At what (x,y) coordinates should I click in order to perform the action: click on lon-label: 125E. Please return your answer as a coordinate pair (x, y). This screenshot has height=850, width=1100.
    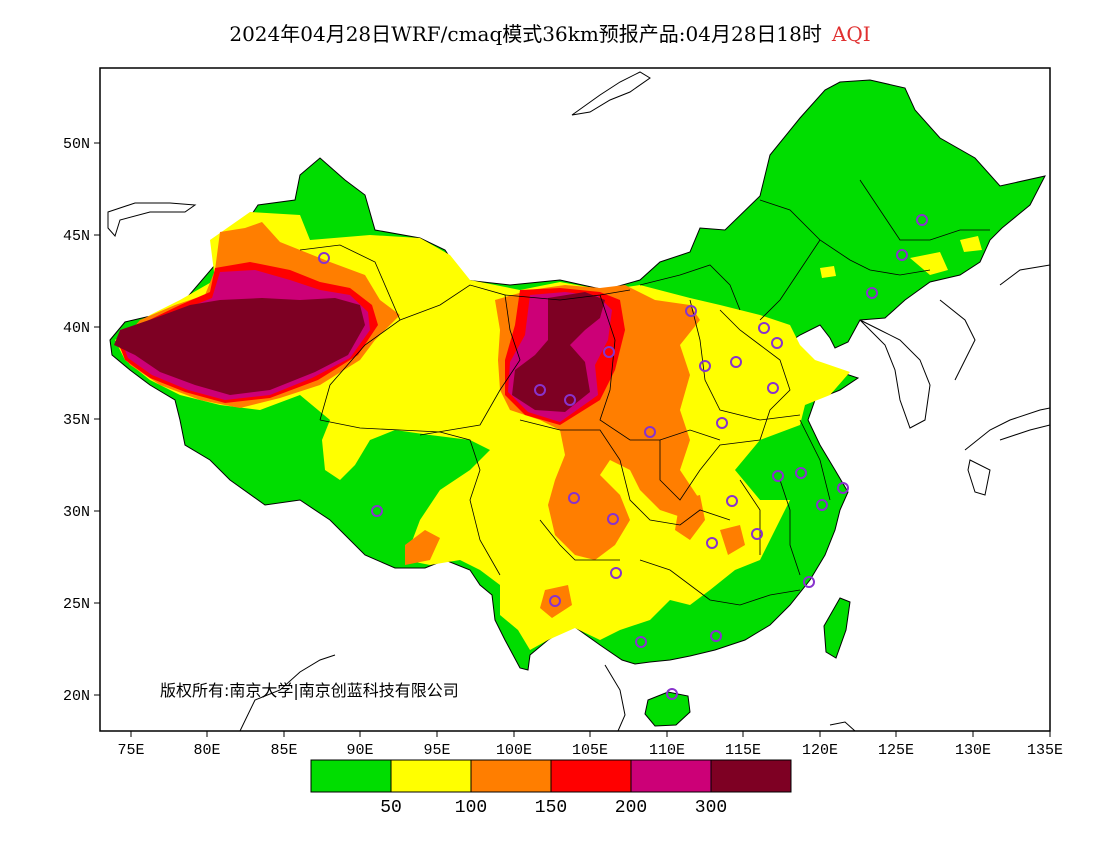
    Looking at the image, I should click on (896, 750).